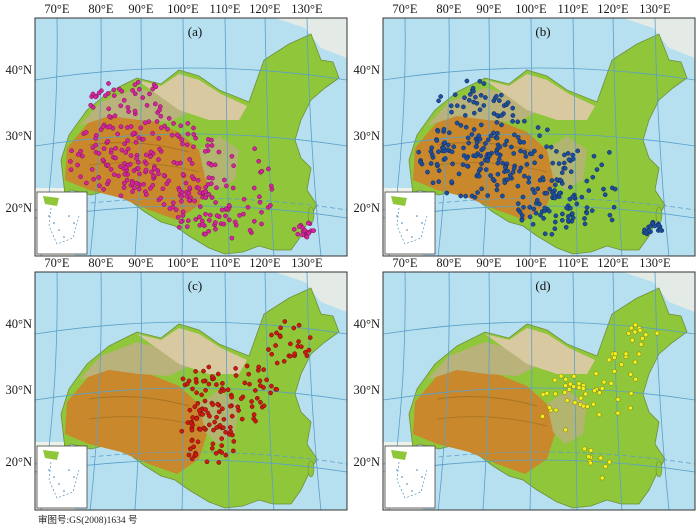 The image size is (700, 527). Describe the element at coordinates (600, 401) in the screenshot. I see `station-markers` at that location.